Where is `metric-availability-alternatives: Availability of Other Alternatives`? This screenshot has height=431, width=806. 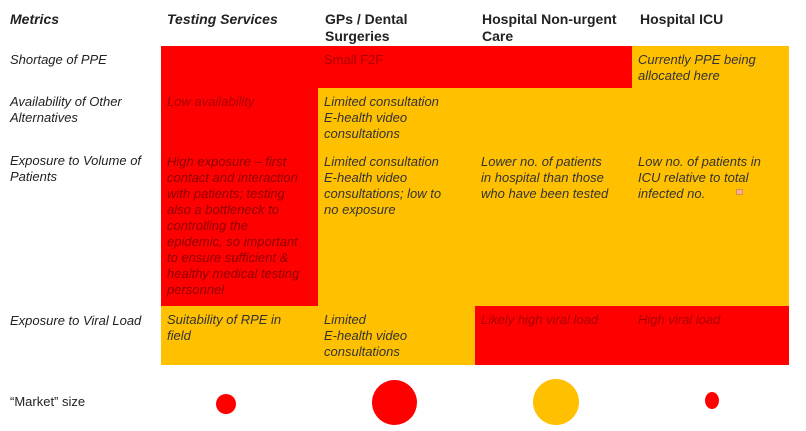
metric-availability-alternatives: Availability of Other Alternatives is located at coordinates (66, 110).